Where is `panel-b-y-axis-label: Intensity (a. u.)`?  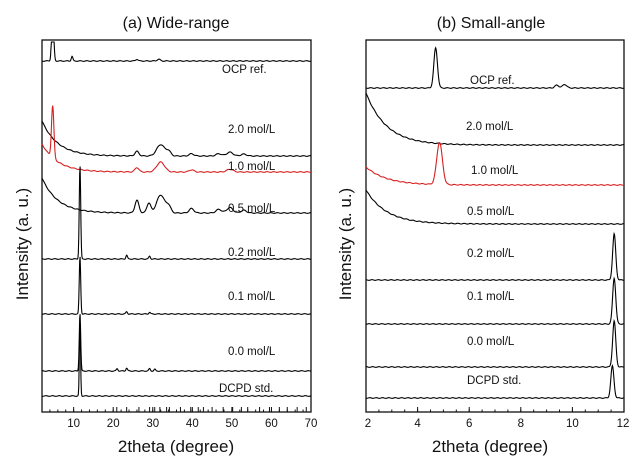 panel-b-y-axis-label: Intensity (a. u.) is located at coordinates (345, 244).